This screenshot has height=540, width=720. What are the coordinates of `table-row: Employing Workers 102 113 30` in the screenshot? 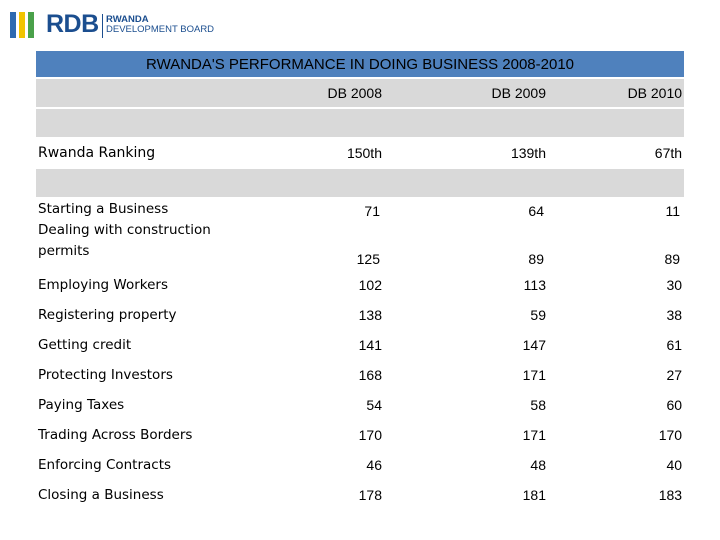 It's located at (360, 285).